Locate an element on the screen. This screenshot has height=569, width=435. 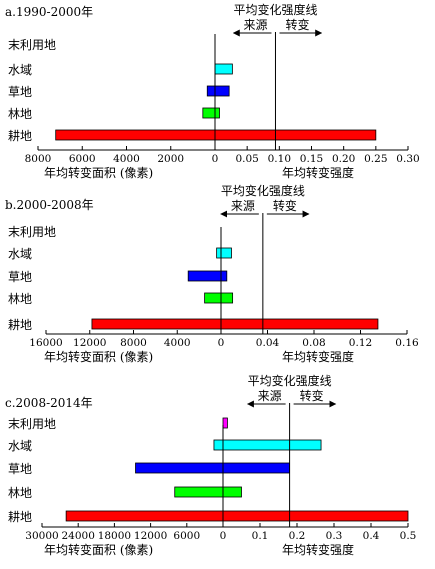
right-tick-label: 0.5 is located at coordinates (408, 536).